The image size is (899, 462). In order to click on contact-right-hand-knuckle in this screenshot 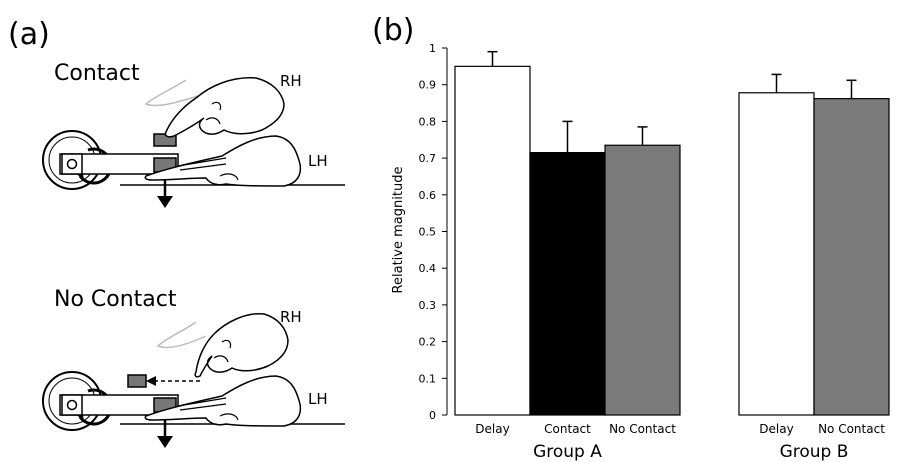, I will do `click(213, 113)`.